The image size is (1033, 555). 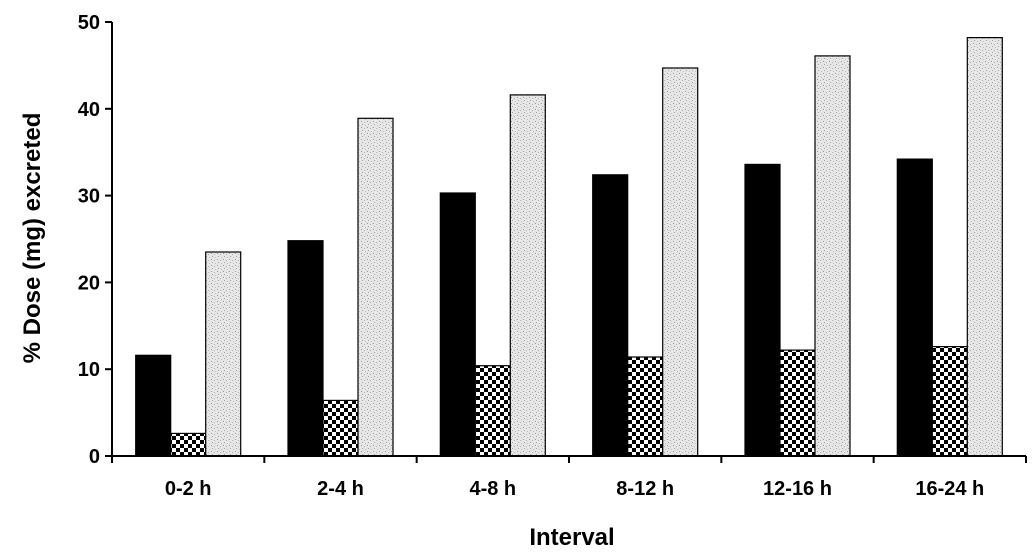 What do you see at coordinates (797, 403) in the screenshot?
I see `bar-2-12-16h` at bounding box center [797, 403].